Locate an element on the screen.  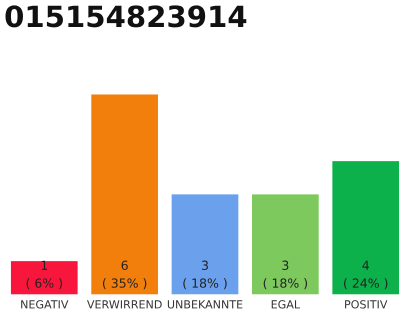
data-label: 6 ( 35% ) is located at coordinates (124, 275).